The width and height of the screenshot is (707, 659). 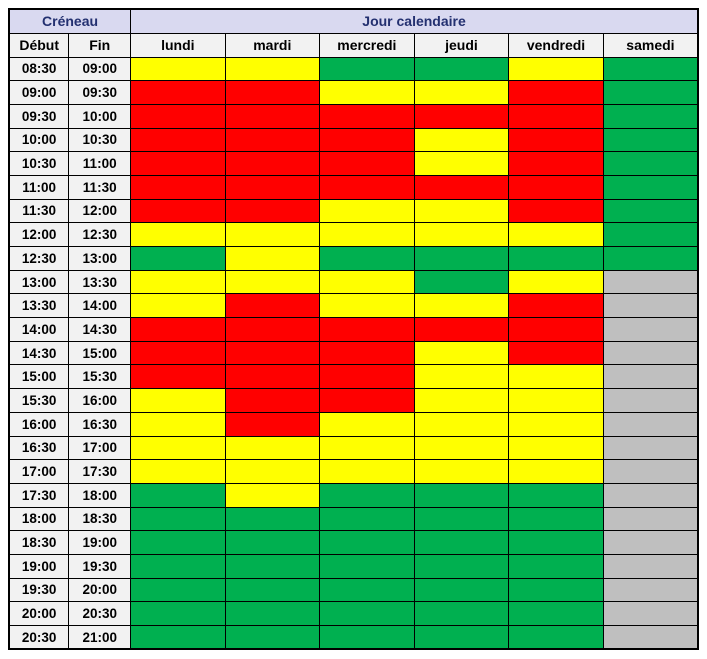 What do you see at coordinates (461, 590) in the screenshot?
I see `slot-cell-jeudi-19:30` at bounding box center [461, 590].